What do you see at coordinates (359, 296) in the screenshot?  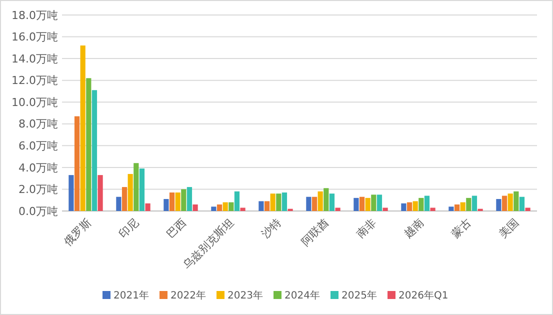 I see `legend-label: 2025年` at bounding box center [359, 296].